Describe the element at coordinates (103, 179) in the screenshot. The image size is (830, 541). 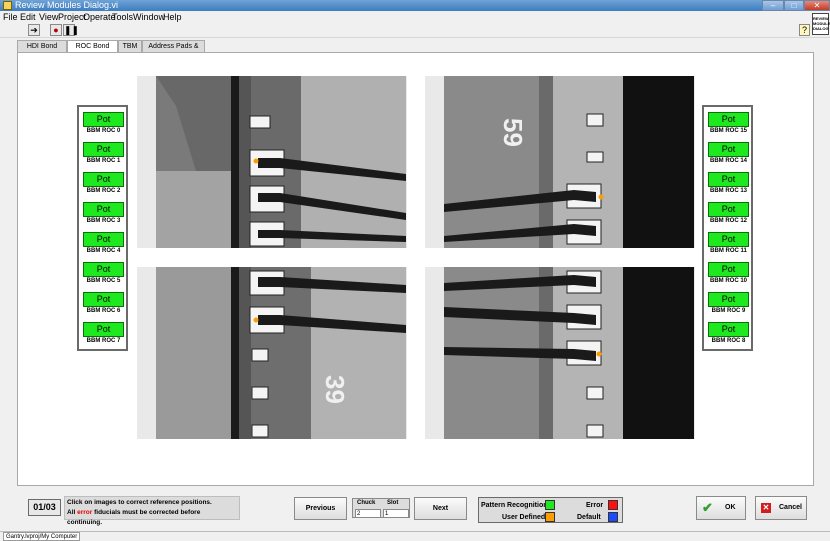
I see `pot-button-roc-2: Pot` at that location.